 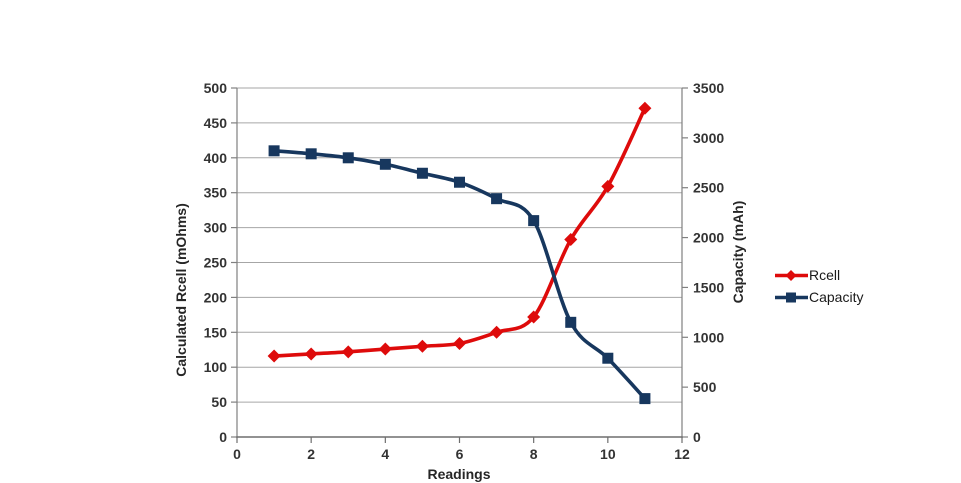 What do you see at coordinates (216, 88) in the screenshot?
I see `left-axis-tick-label: 500` at bounding box center [216, 88].